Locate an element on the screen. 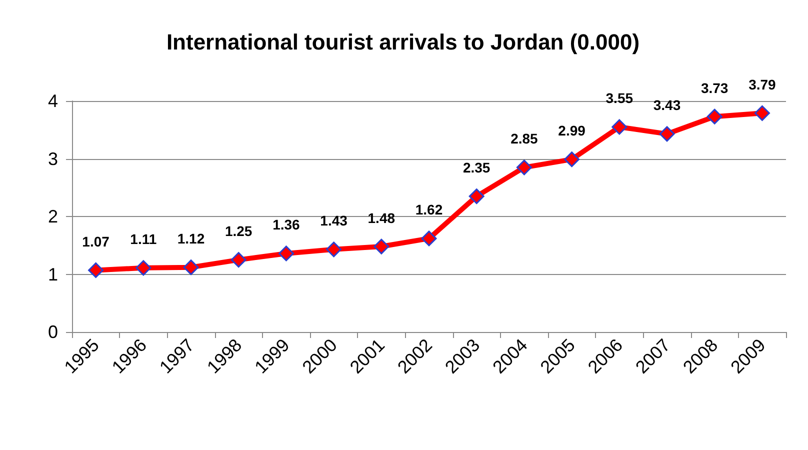  data-label: 3.55 is located at coordinates (620, 98).